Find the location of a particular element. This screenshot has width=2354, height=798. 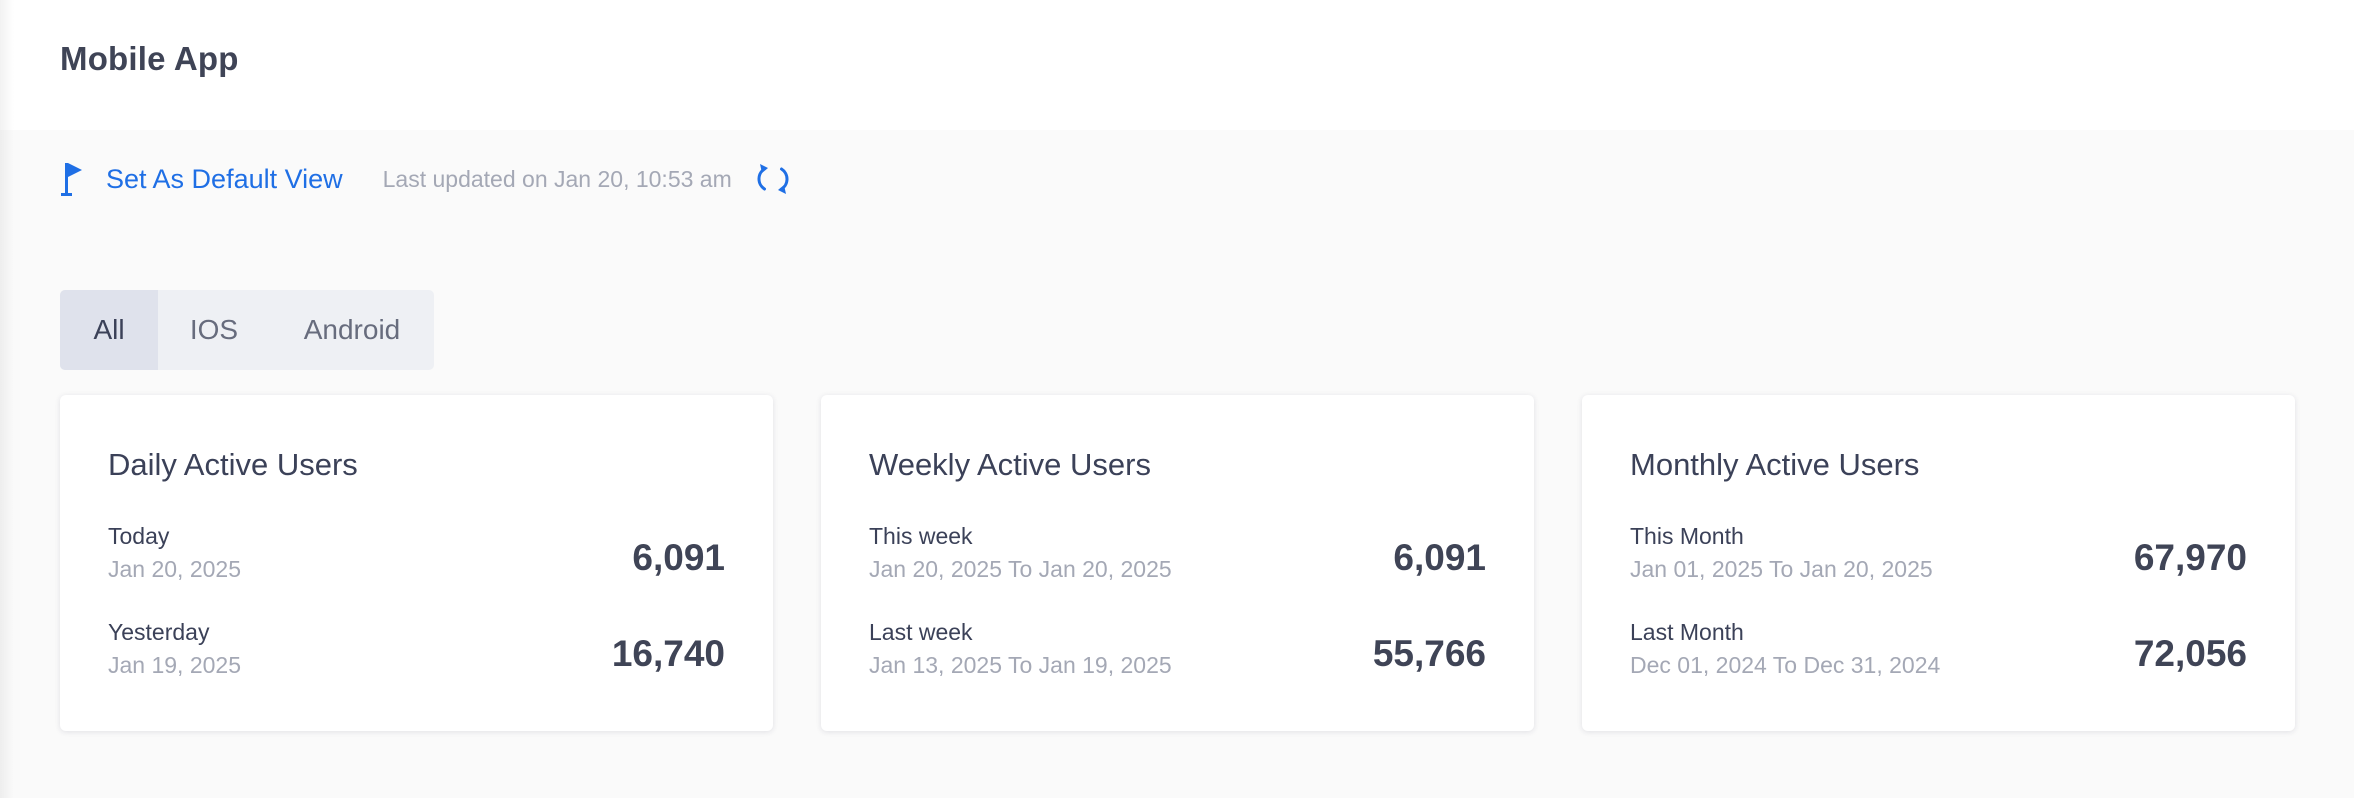

stat-value: 67,970 is located at coordinates (2190, 557).